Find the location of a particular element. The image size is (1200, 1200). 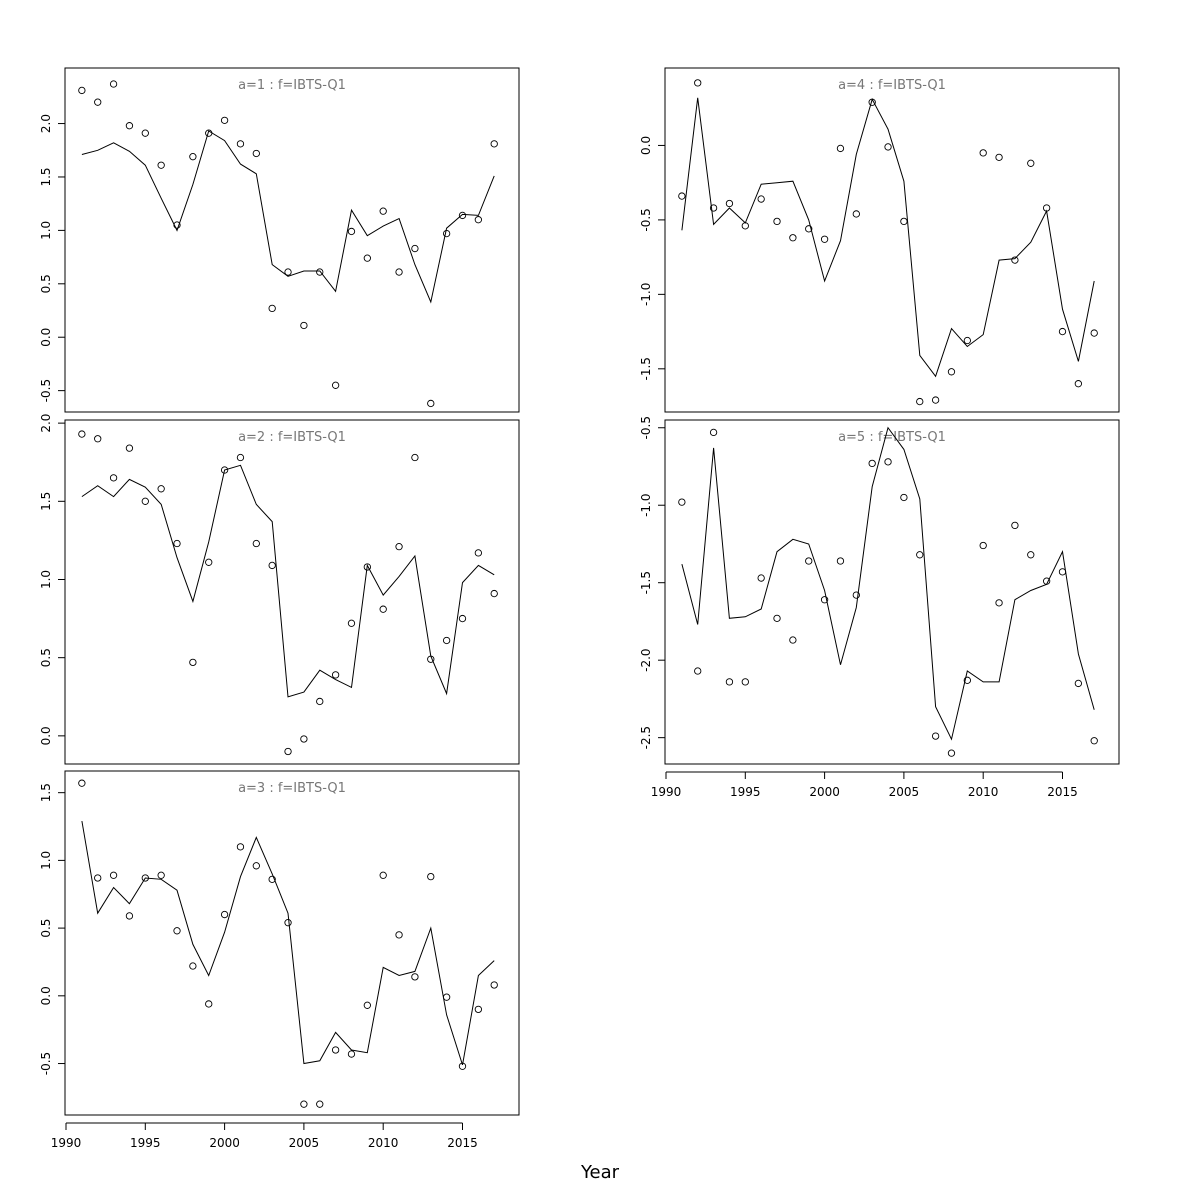

panel-2: a=2 : f=IBTS-Q1 0.0 0.5 1.0 1.5 2.0 is located at coordinates (279, 589).